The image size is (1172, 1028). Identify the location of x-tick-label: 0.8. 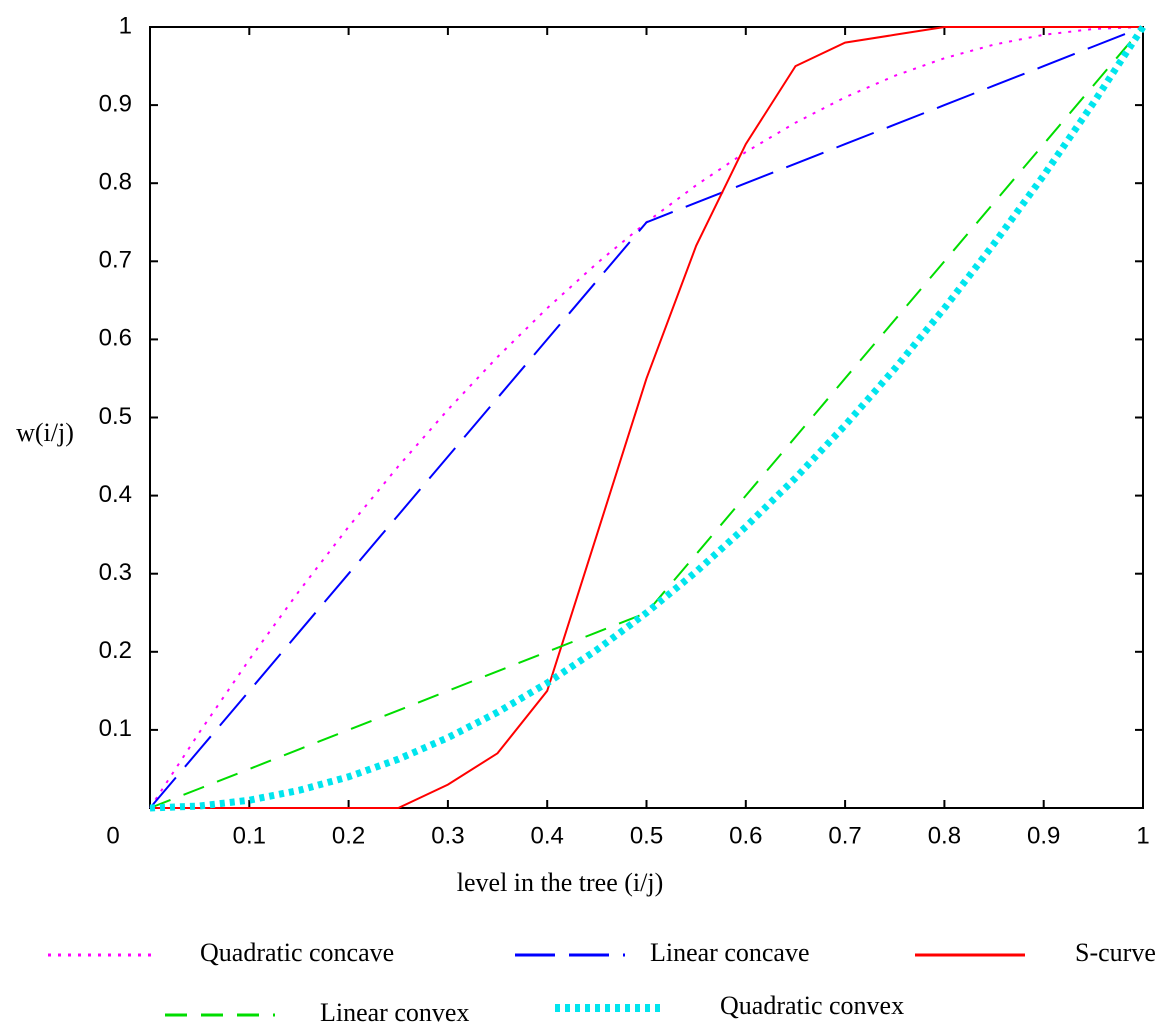
(944, 835).